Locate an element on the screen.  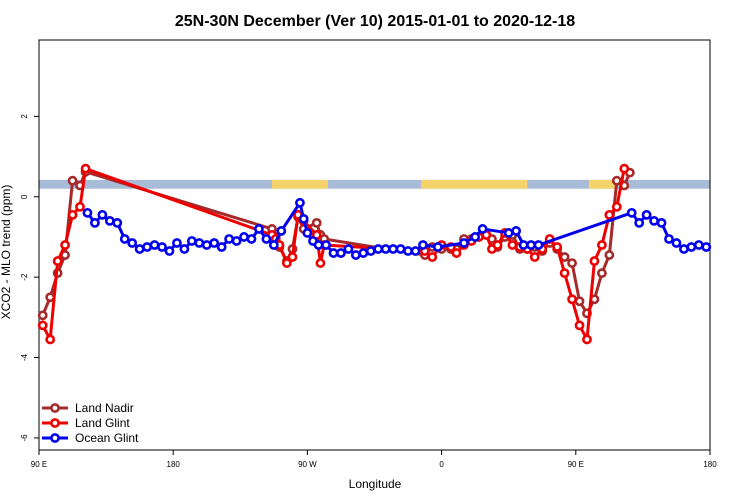
x-tick-label: 90 W is located at coordinates (307, 464).